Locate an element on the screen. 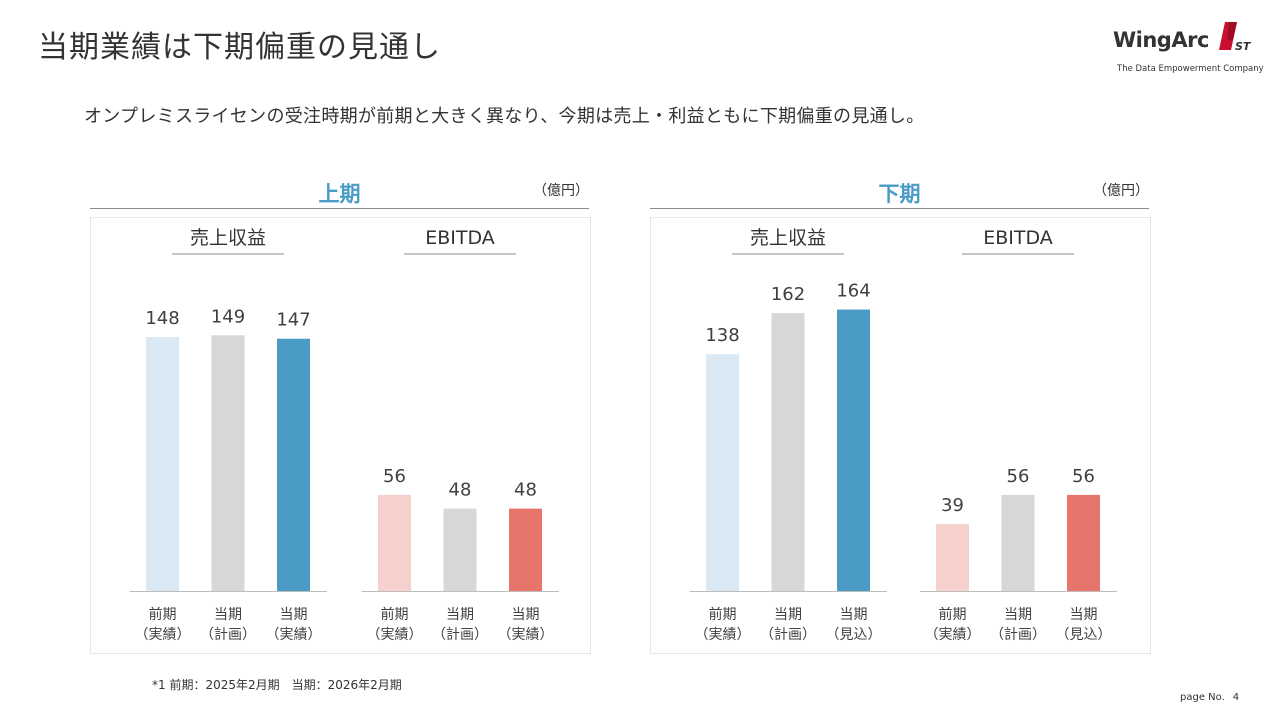 The width and height of the screenshot is (1280, 720). unit-label-second-half: （億円） is located at coordinates (1121, 191).